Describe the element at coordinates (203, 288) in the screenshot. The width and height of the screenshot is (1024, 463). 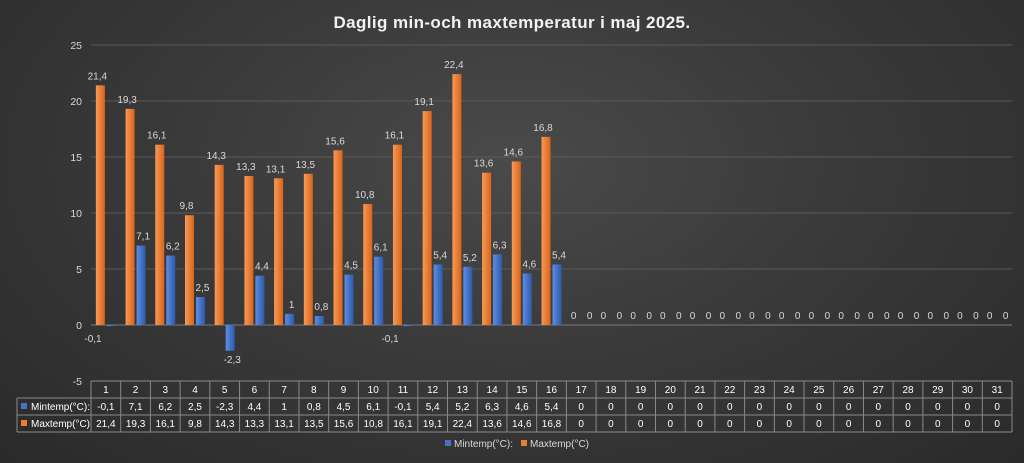
I see `data-label-mintemp: 2,5` at that location.